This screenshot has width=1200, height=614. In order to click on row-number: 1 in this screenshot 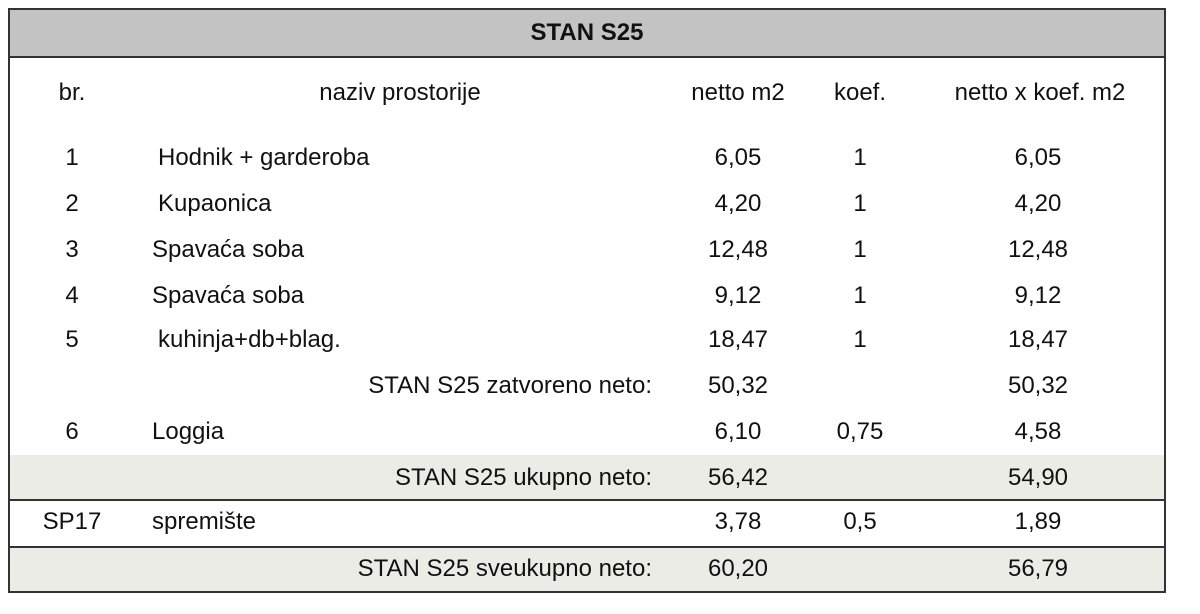, I will do `click(72, 157)`.